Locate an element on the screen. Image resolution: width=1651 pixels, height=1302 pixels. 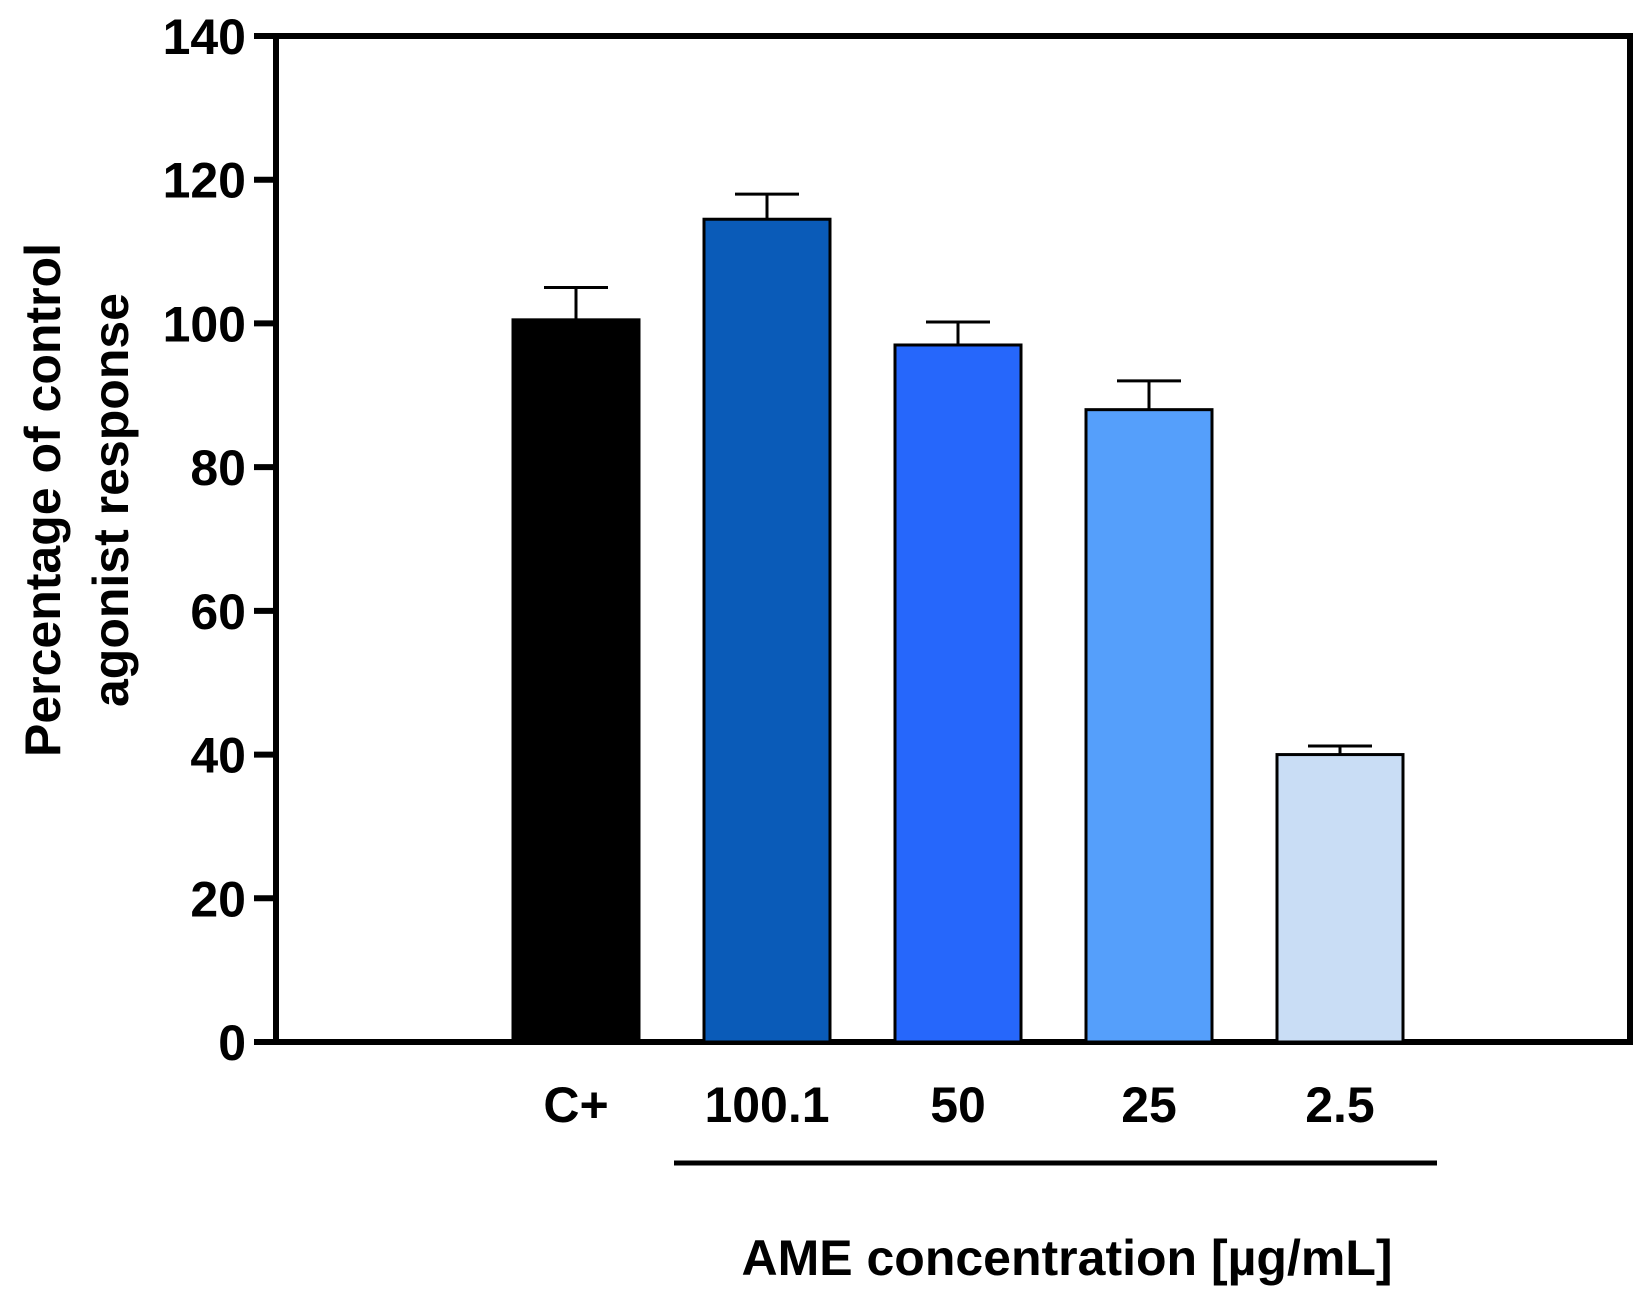
x-axis-title: AME concentration [µg/mL] is located at coordinates (1066, 1258).